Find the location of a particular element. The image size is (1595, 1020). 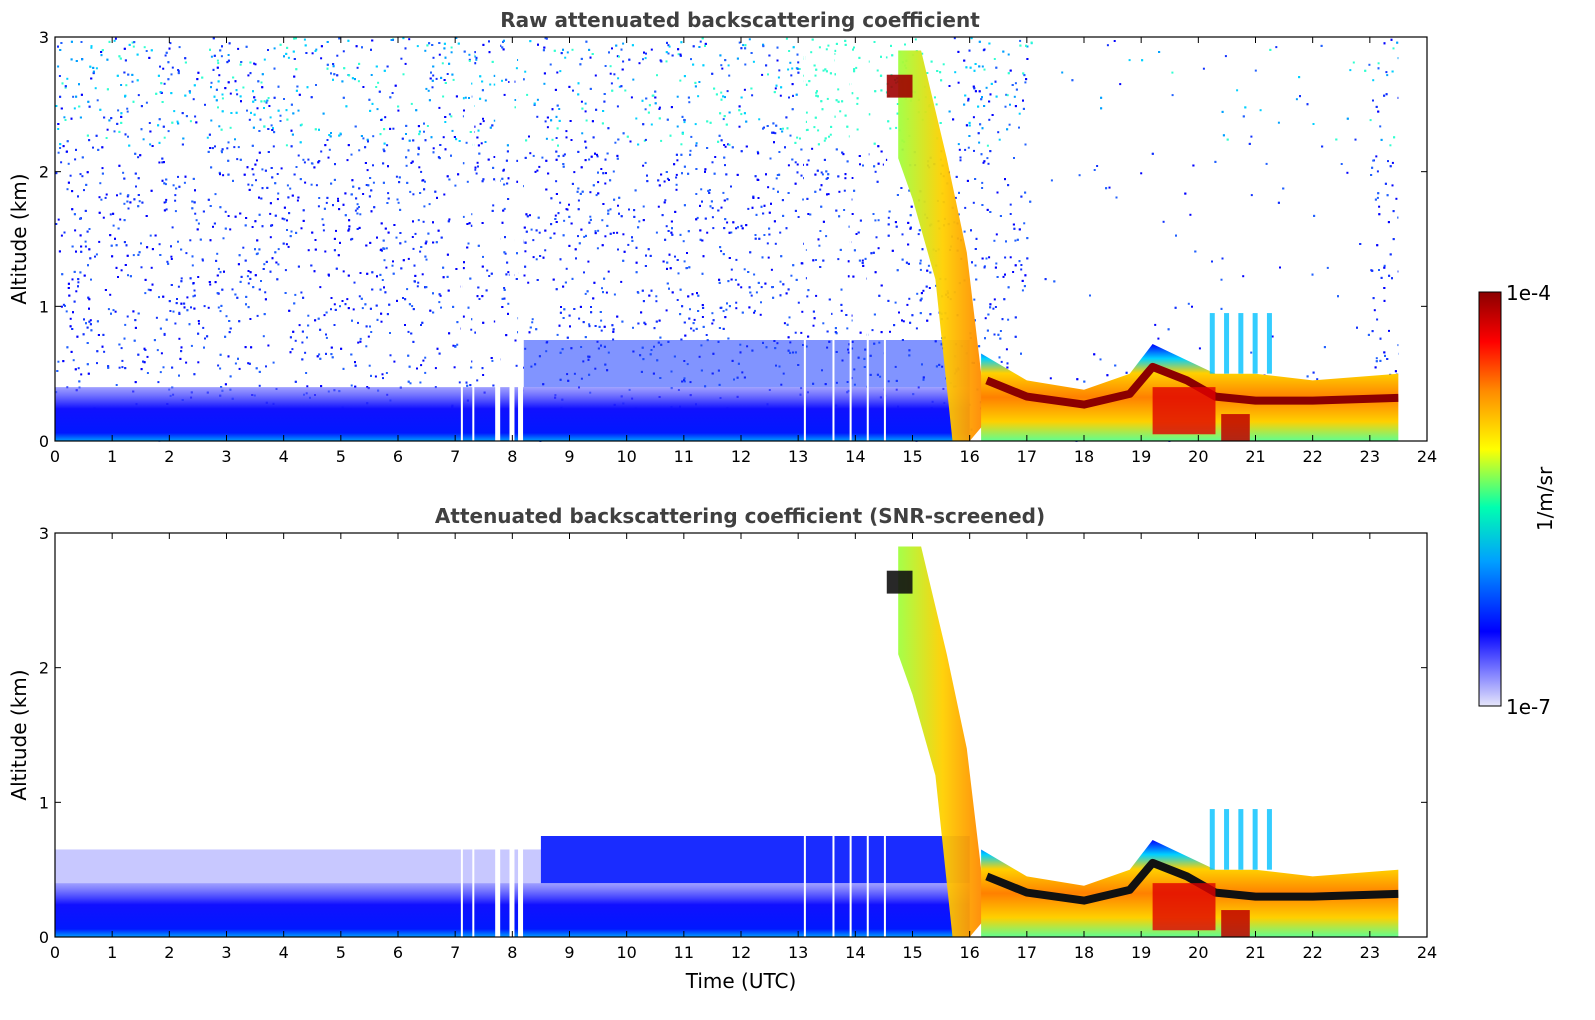

raw-y-axis-label: Altitude (km) is located at coordinates (19, 238).